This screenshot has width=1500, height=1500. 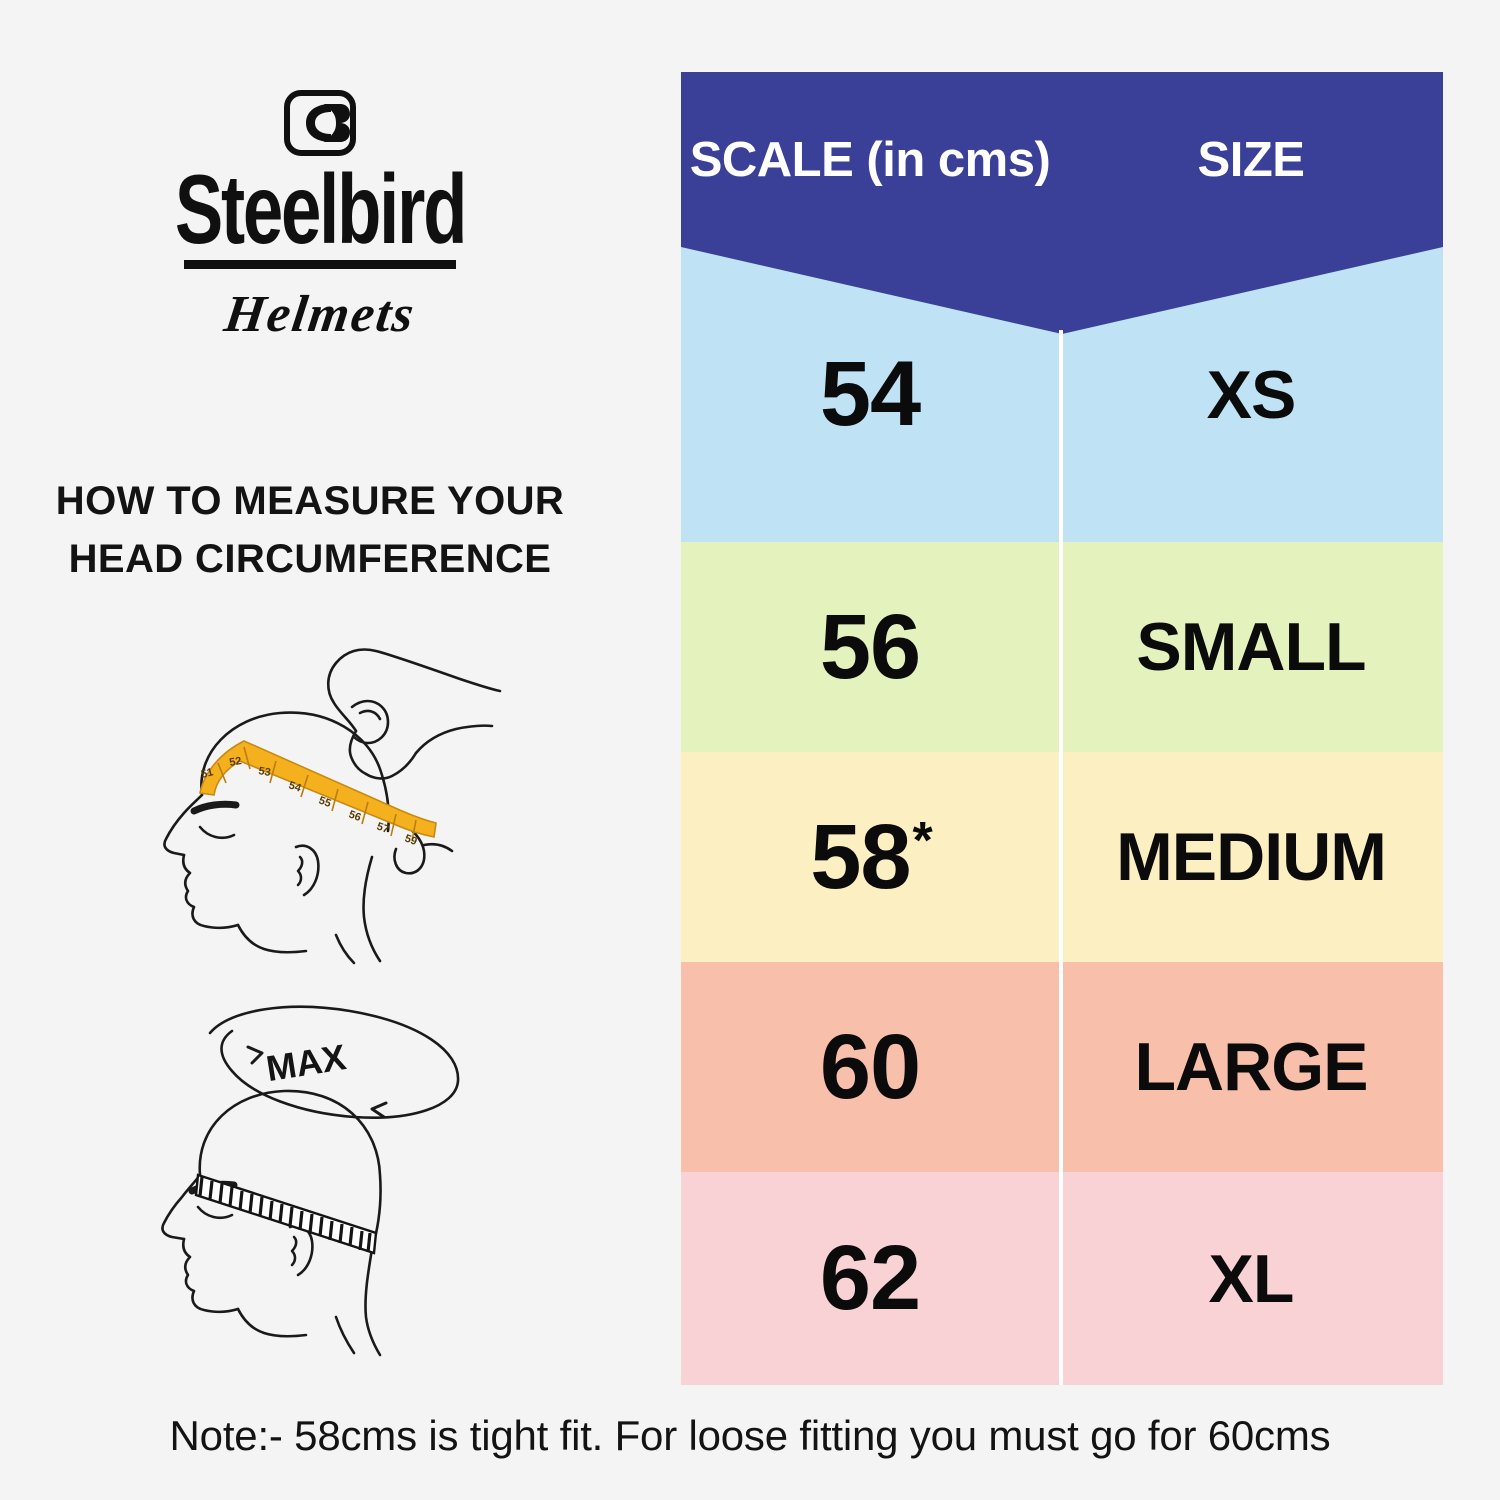 I want to click on column-divider, so click(x=1061, y=857).